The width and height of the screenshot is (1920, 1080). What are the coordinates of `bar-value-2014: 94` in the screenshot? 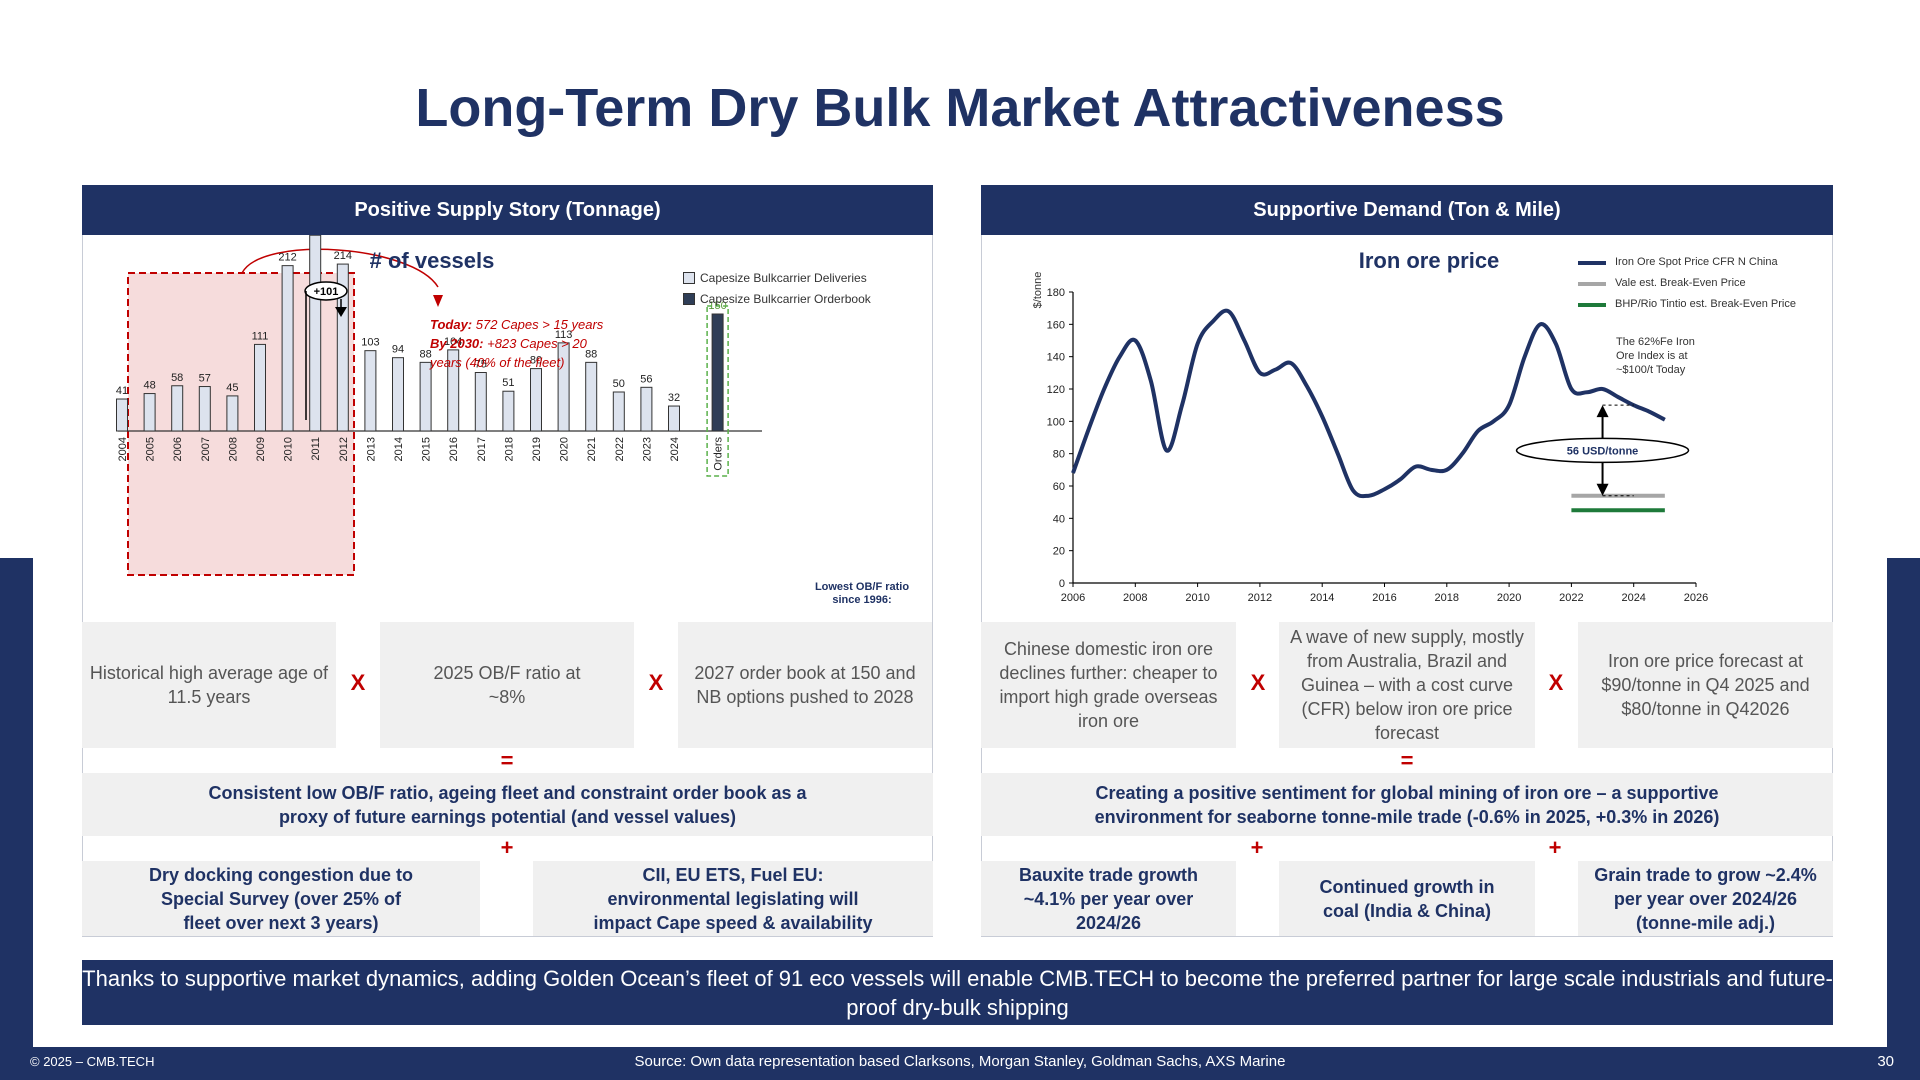 It's located at (398, 350).